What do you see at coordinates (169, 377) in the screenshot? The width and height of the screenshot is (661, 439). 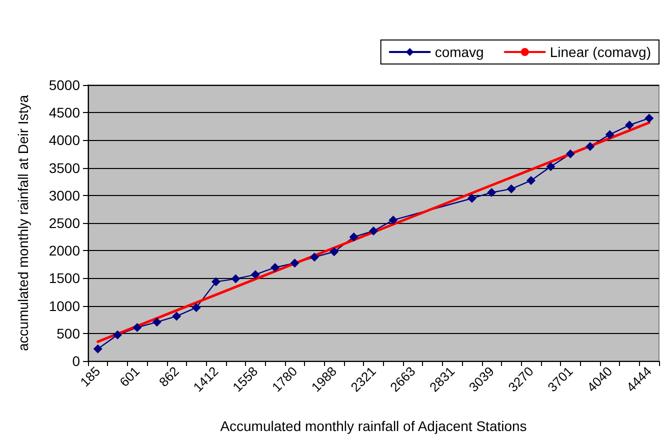 I see `x-tick-label: 862` at bounding box center [169, 377].